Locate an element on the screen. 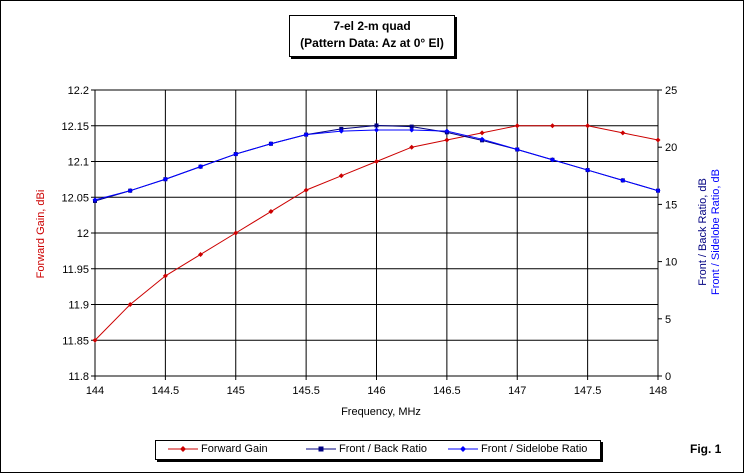 This screenshot has height=473, width=744. x-tick-label: 144 is located at coordinates (95, 391).